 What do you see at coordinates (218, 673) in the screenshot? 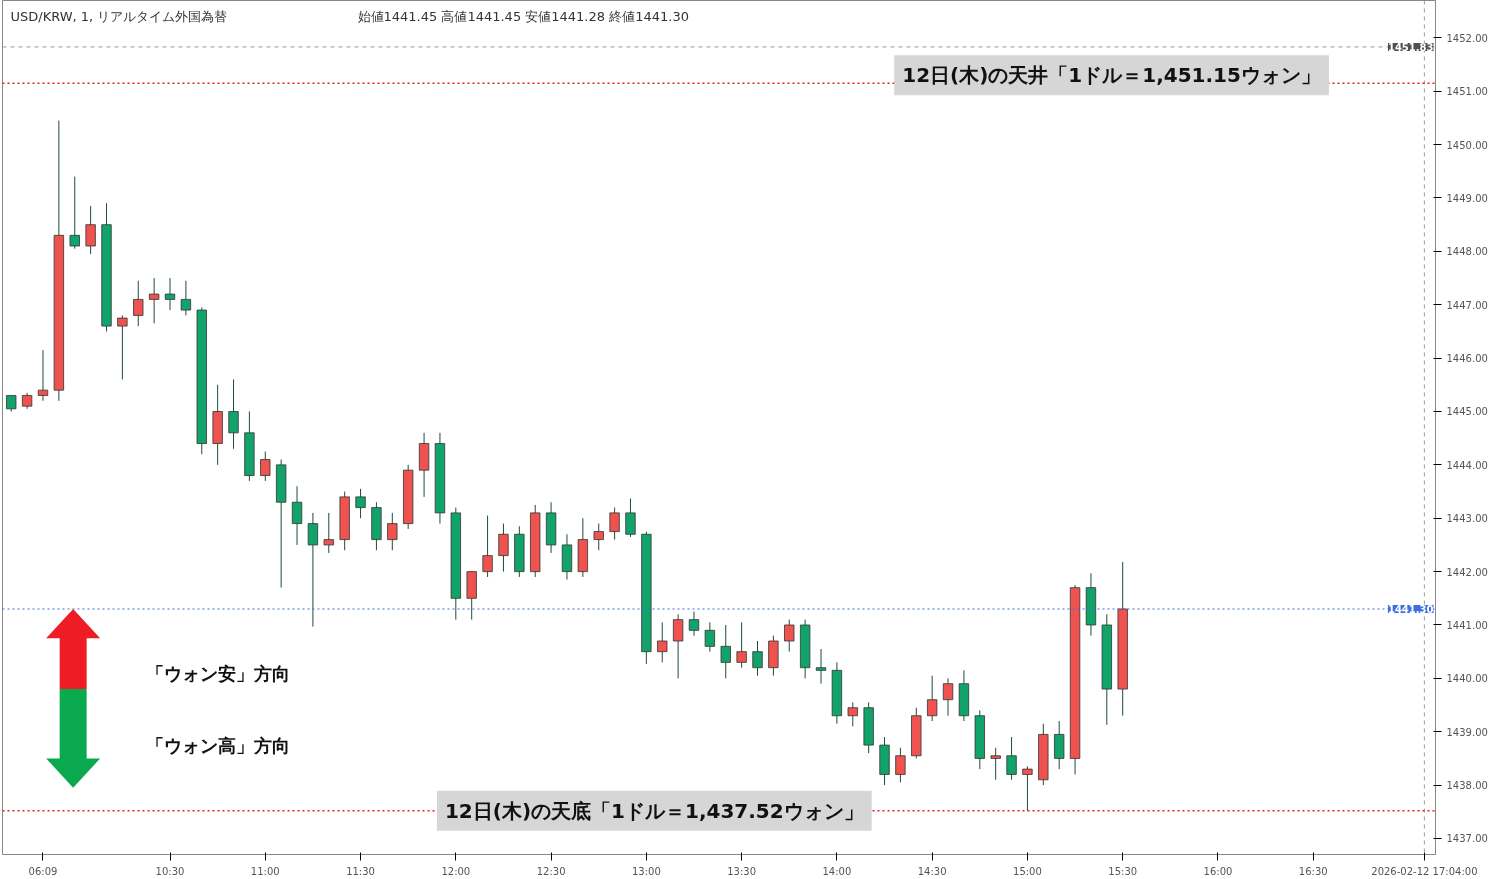
I see `annotation: 「ウォン安」方向` at bounding box center [218, 673].